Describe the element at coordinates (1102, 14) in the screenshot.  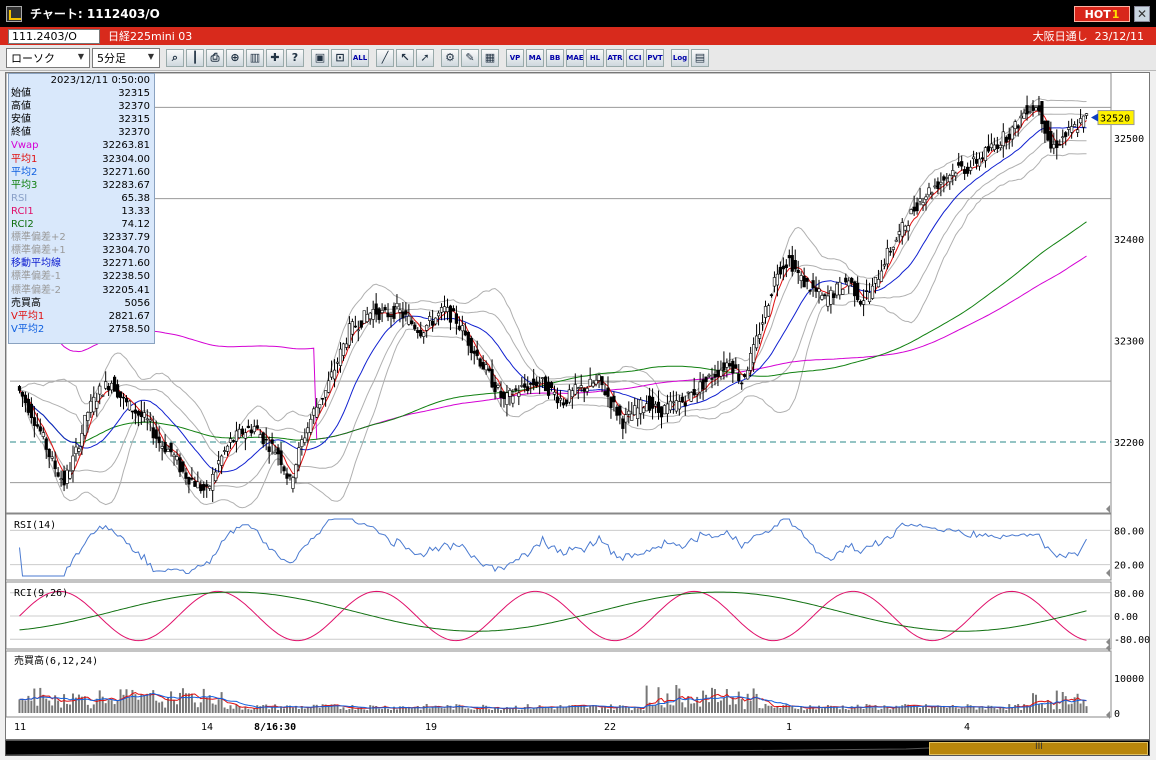
I see `hot-button: HOT 1` at that location.